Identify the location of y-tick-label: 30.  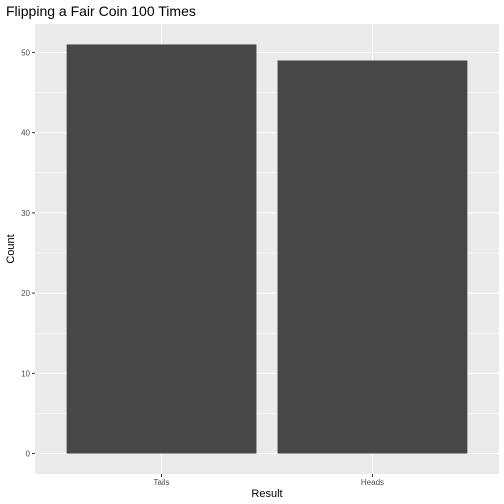
(25, 213).